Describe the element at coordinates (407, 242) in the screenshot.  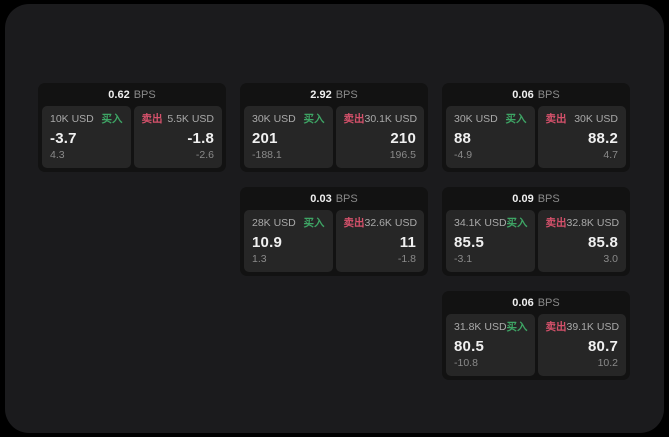
I see `sell-price: 11` at that location.